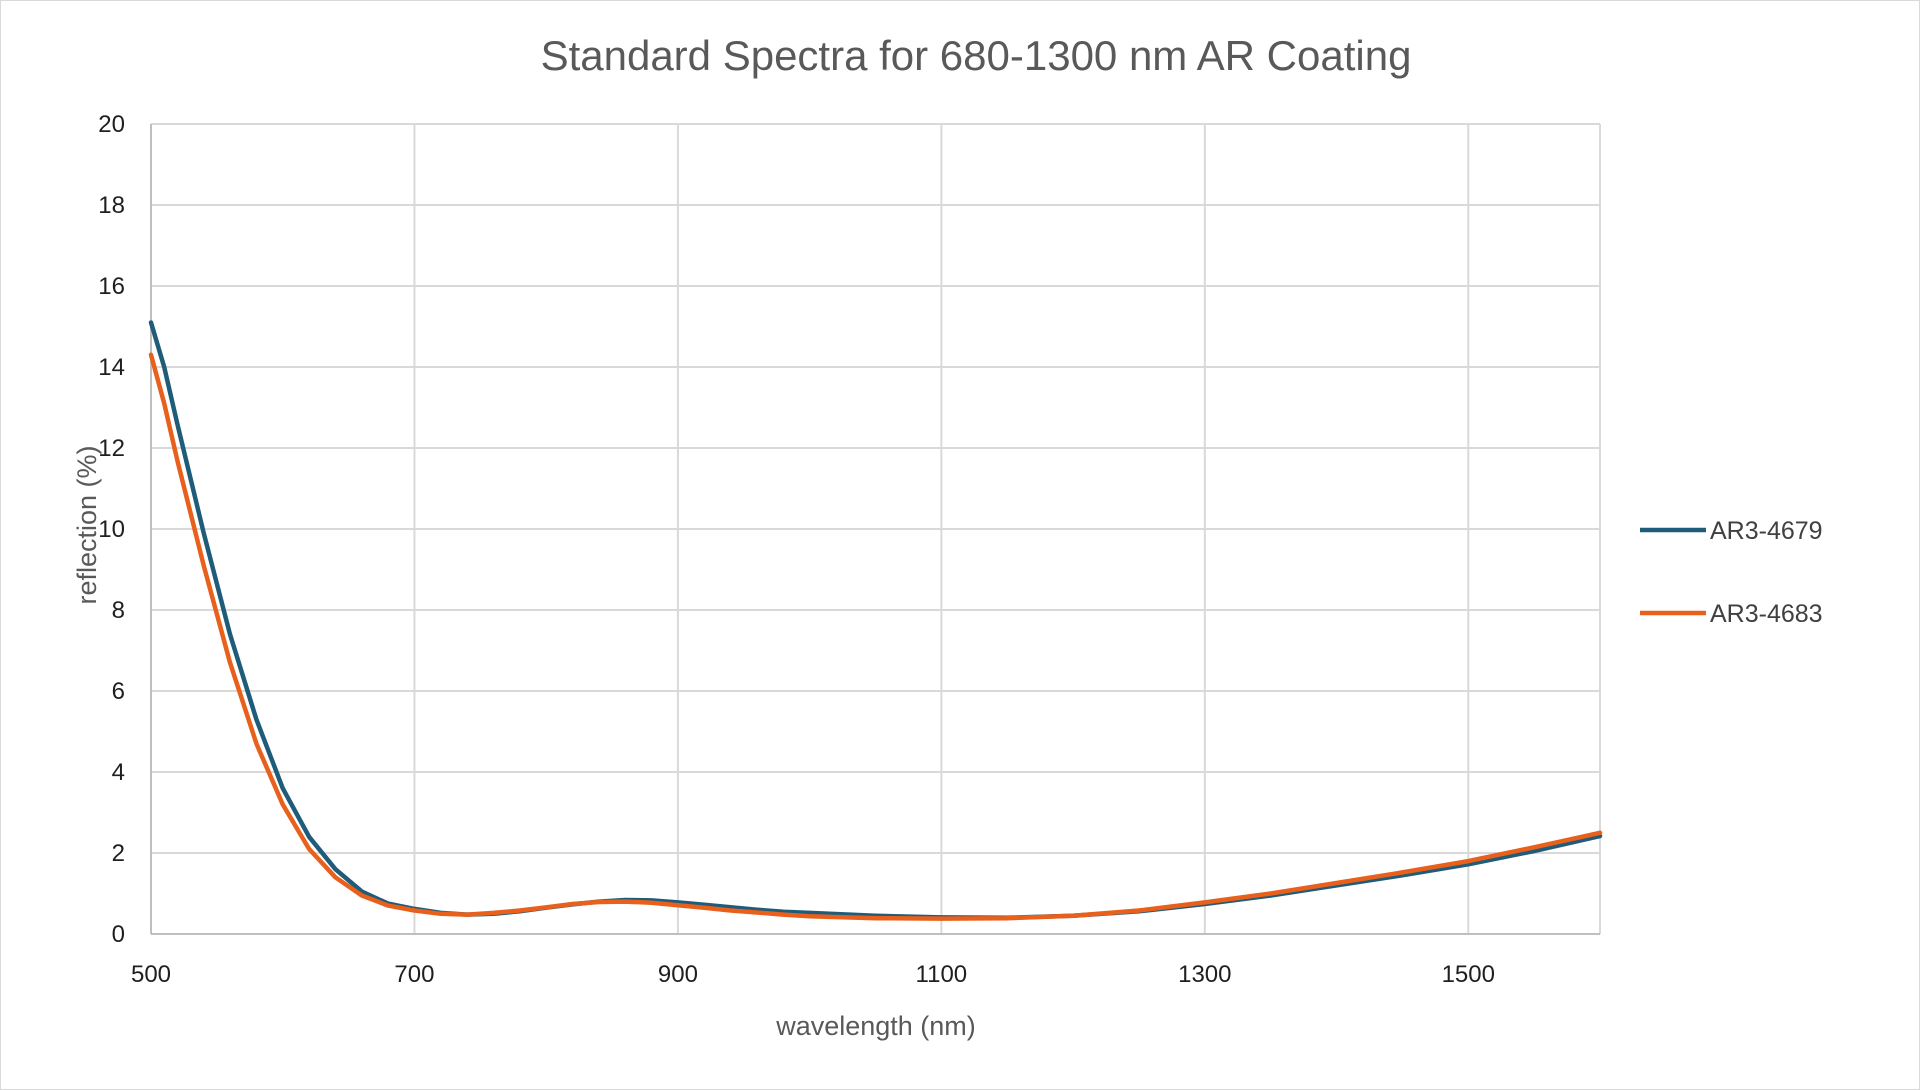 This screenshot has height=1090, width=1920. Describe the element at coordinates (942, 974) in the screenshot. I see `x-tick-label: 1100` at that location.